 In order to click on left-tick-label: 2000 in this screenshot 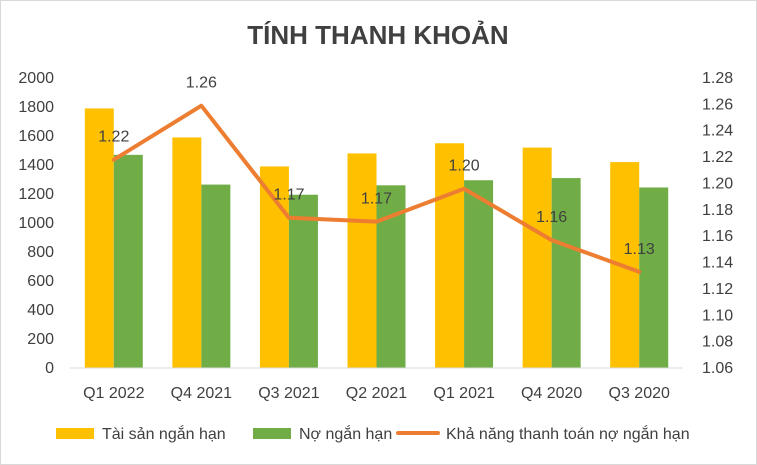, I will do `click(36, 78)`.